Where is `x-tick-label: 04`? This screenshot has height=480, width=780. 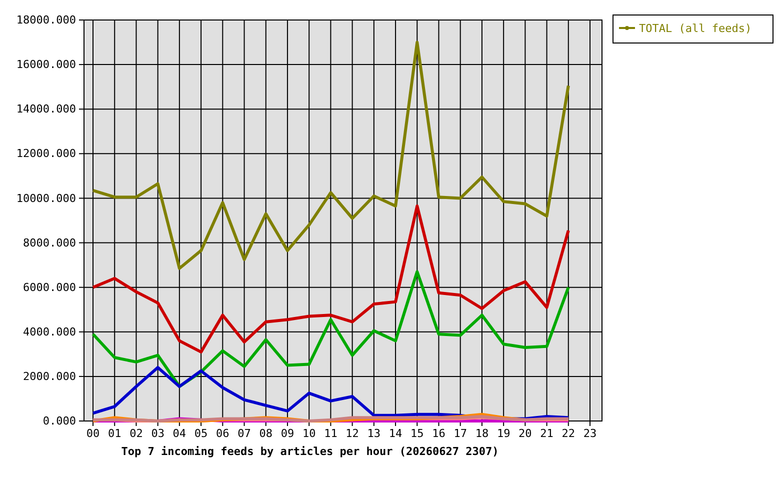
x-tick-label: 04 is located at coordinates (179, 433).